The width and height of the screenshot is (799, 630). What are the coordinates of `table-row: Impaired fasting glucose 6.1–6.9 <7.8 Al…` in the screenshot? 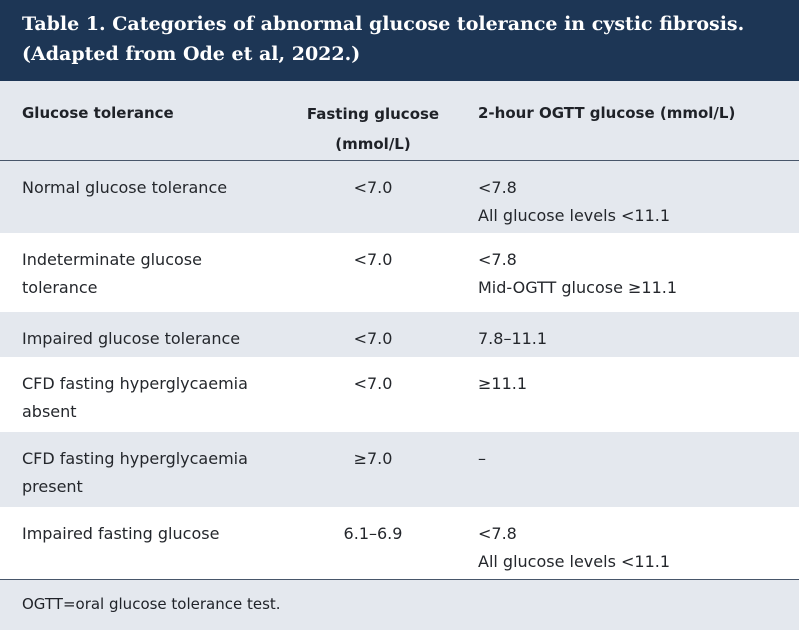 It's located at (399, 543).